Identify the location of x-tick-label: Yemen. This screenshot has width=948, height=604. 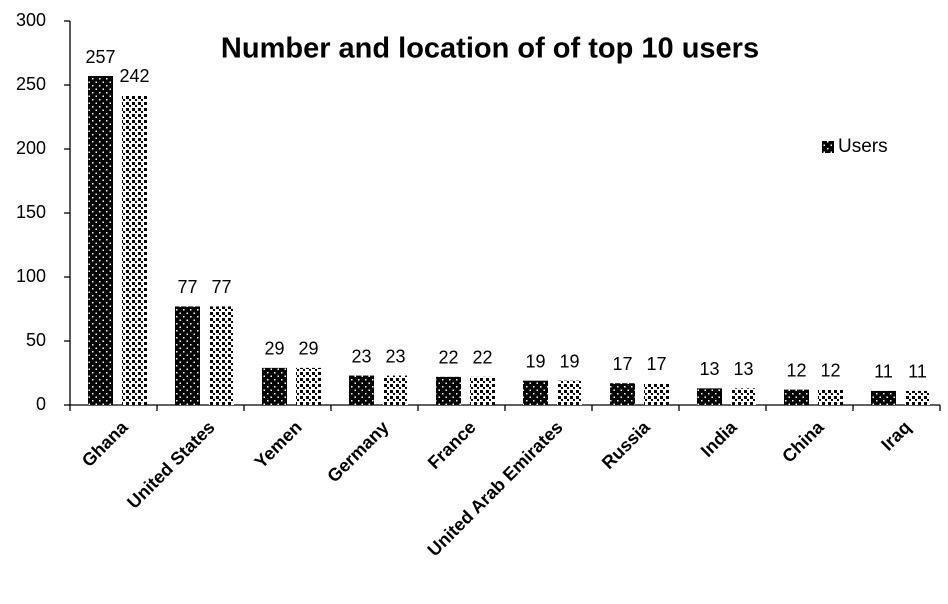
(277, 444).